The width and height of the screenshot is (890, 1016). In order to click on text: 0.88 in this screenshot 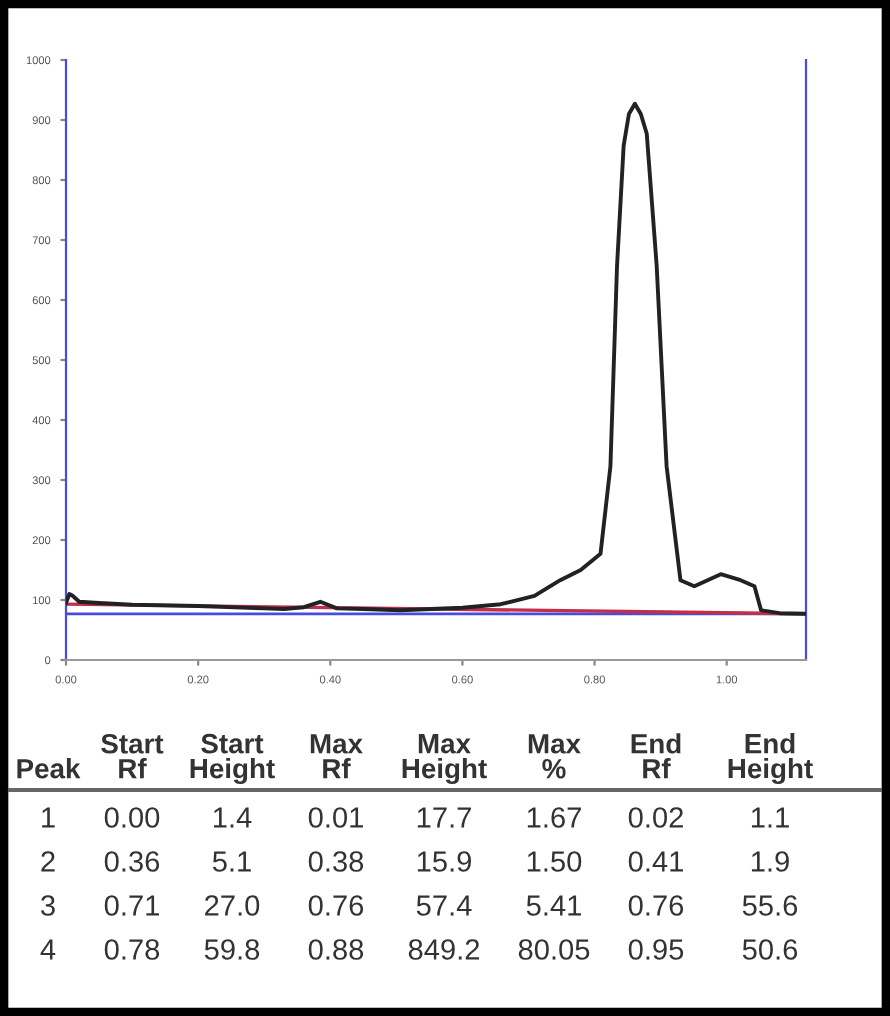, I will do `click(336, 949)`.